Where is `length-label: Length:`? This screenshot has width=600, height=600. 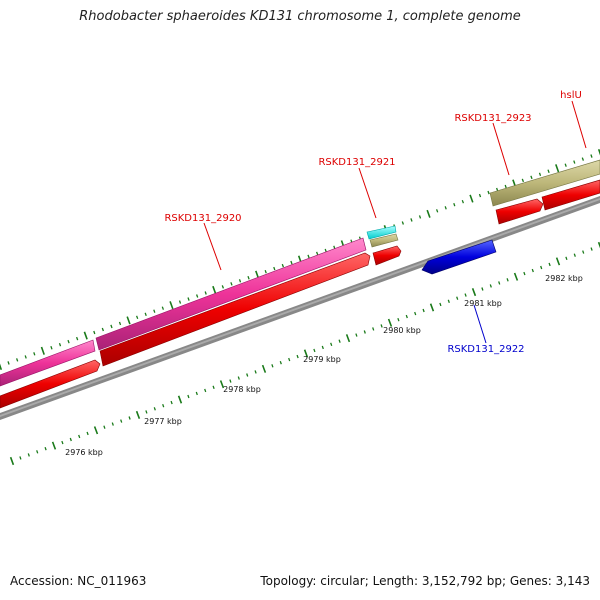
length-label: Length: is located at coordinates (395, 581).